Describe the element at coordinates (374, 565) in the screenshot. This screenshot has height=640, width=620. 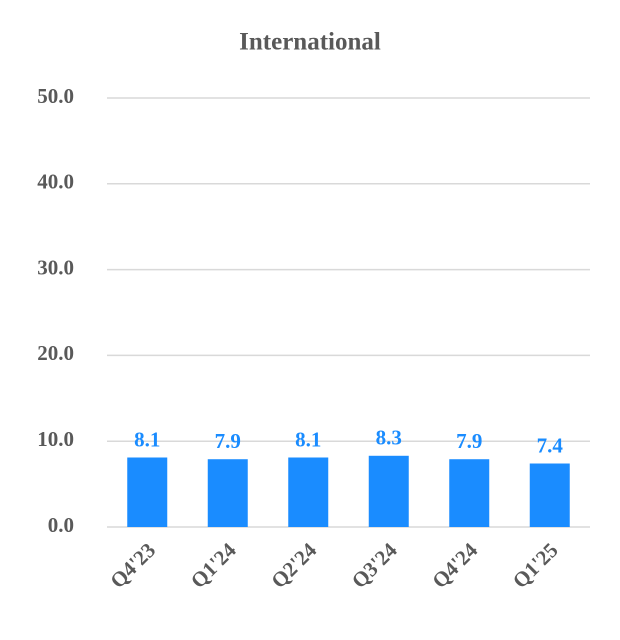
I see `x-tick-label: Q3'24` at that location.